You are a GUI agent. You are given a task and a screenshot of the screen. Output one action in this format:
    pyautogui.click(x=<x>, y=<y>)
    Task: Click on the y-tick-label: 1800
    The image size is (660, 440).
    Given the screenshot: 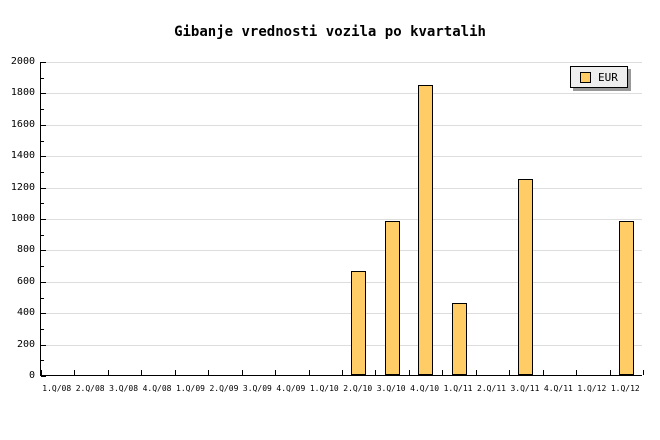 What is the action you would take?
    pyautogui.click(x=22, y=93)
    